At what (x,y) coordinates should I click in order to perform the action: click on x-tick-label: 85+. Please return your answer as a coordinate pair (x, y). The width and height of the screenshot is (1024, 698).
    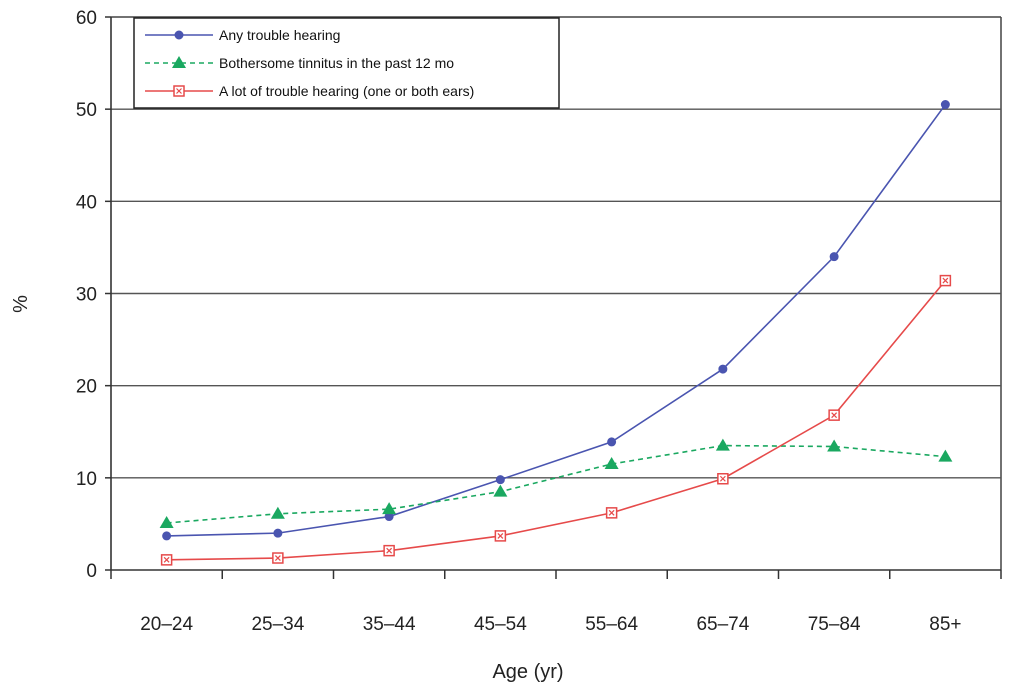
    Looking at the image, I should click on (945, 624).